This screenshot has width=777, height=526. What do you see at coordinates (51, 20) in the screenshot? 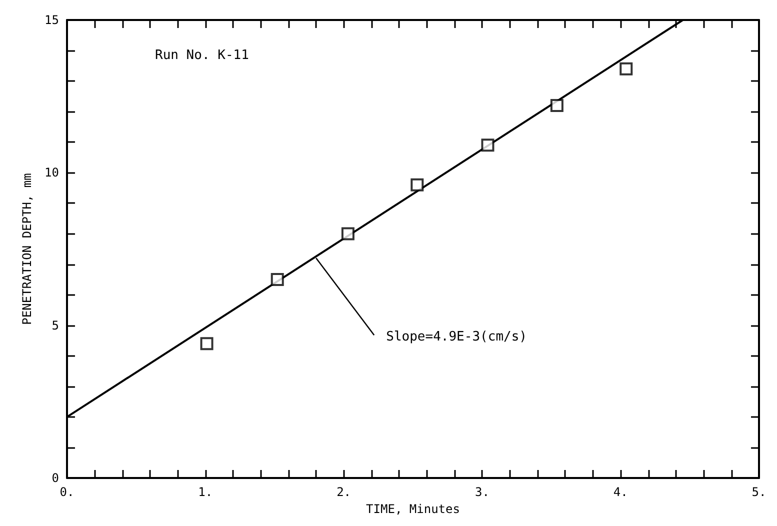
I see `y-tick-label: 15` at bounding box center [51, 20].